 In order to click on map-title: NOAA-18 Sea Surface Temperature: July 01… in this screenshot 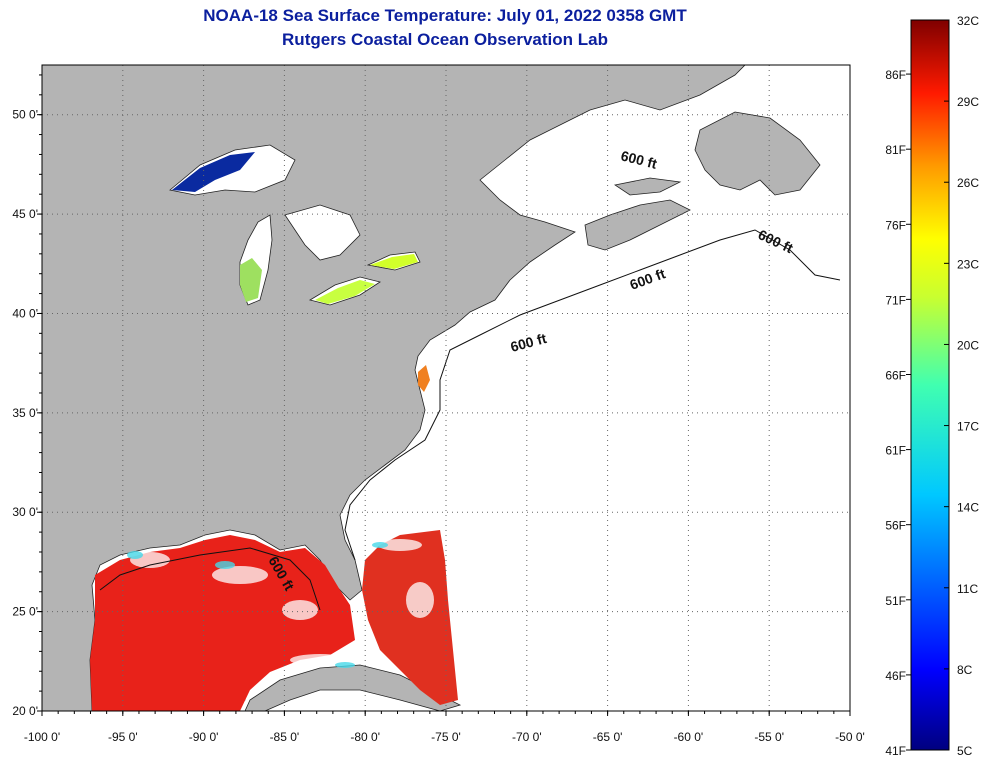, I will do `click(445, 15)`.